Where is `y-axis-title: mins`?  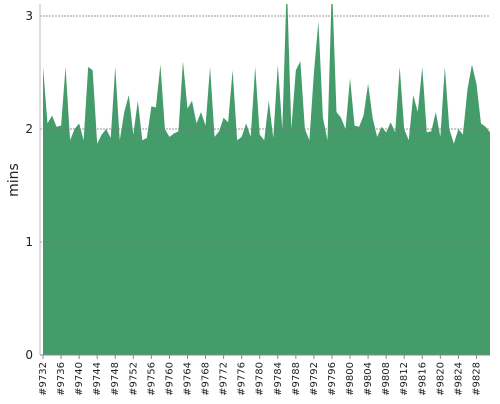 y-axis-title: mins is located at coordinates (14, 180).